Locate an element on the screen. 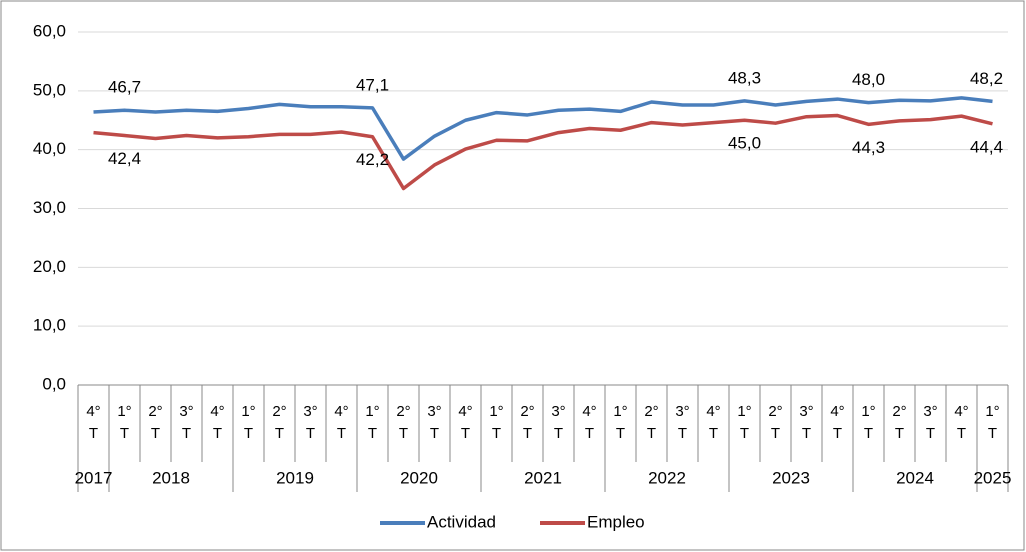  legend-label: Actividad is located at coordinates (461, 521).